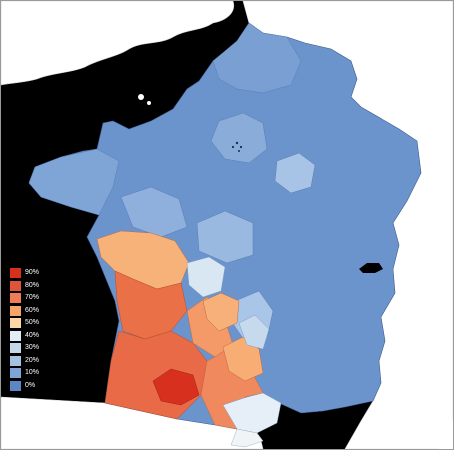 This screenshot has width=454, height=450. Describe the element at coordinates (32, 310) in the screenshot. I see `legend-label: 60%` at that location.